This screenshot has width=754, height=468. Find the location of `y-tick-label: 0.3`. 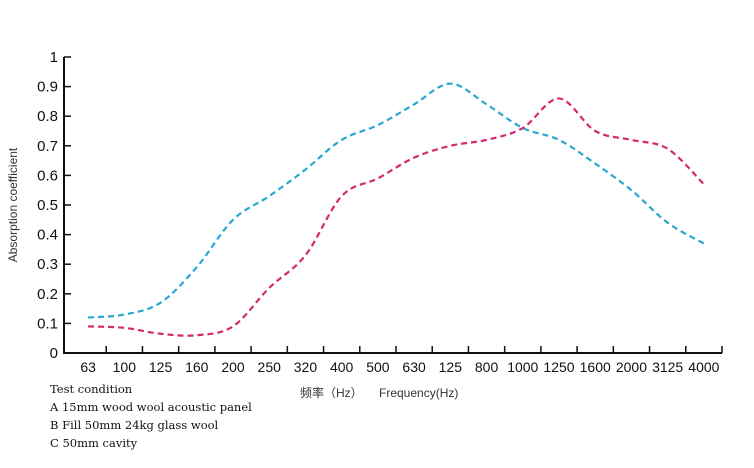

y-tick-label: 0.3 is located at coordinates (47, 264).